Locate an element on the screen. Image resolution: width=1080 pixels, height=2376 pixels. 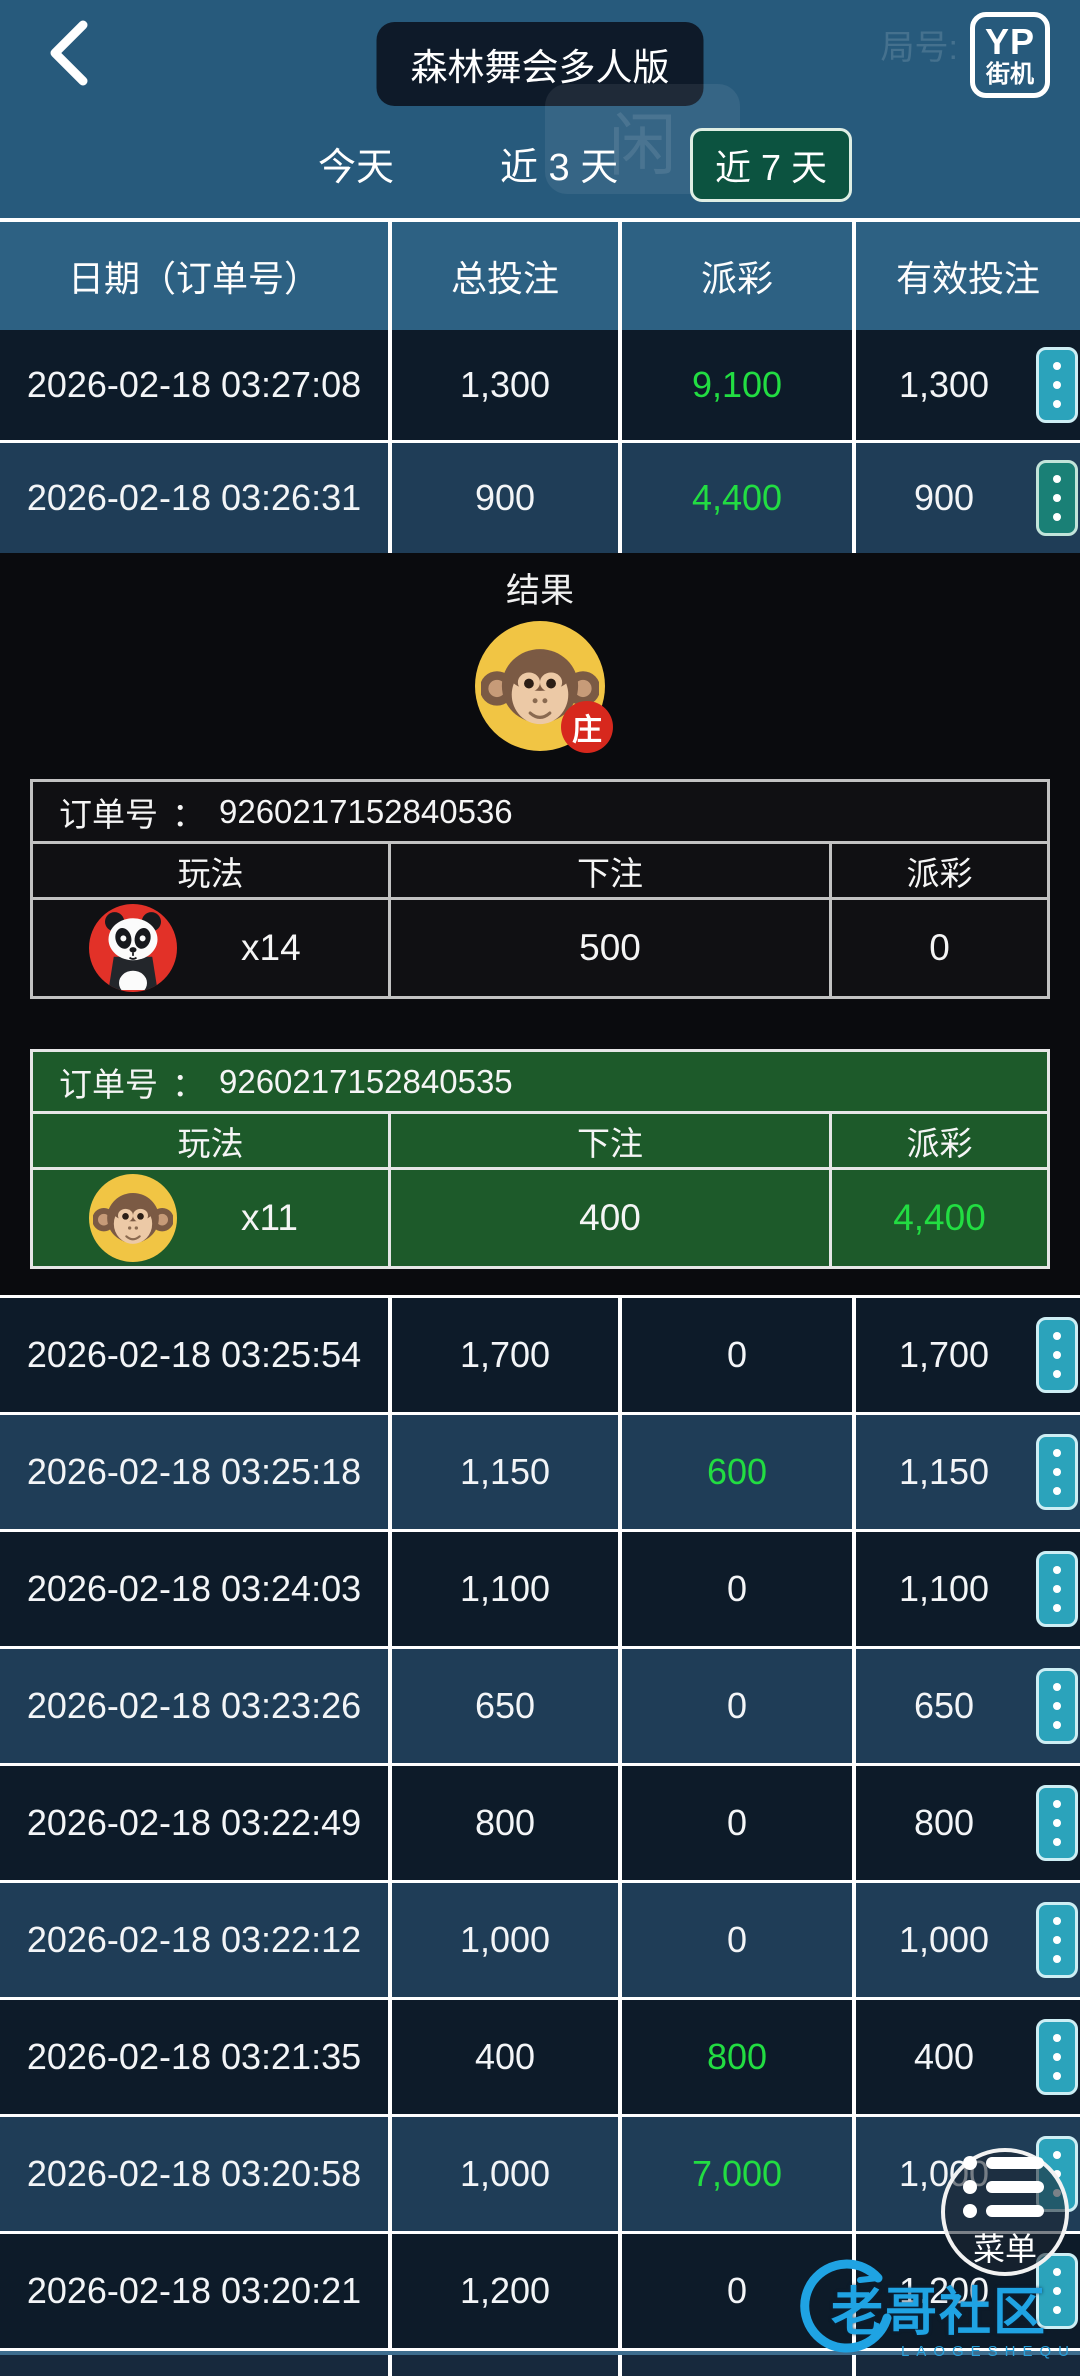
order-table-row: x14 500 0 is located at coordinates (540, 948).